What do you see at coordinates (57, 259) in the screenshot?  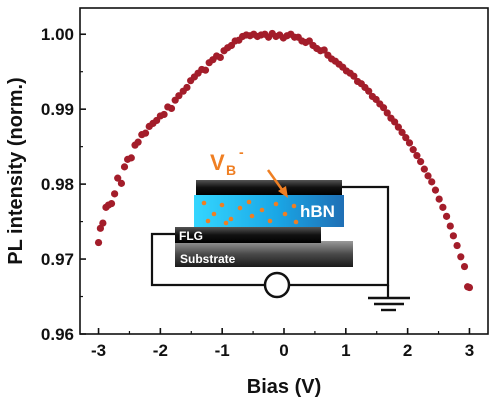 I see `y-tick-label: 0.97` at bounding box center [57, 259].